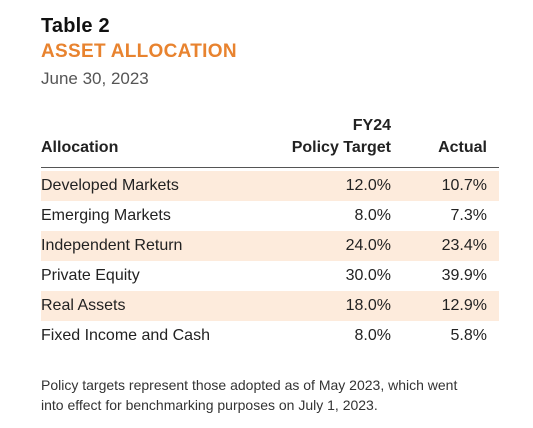 This screenshot has height=428, width=533. I want to click on table-header: Allocation FY24 Policy Target Actual, so click(270, 135).